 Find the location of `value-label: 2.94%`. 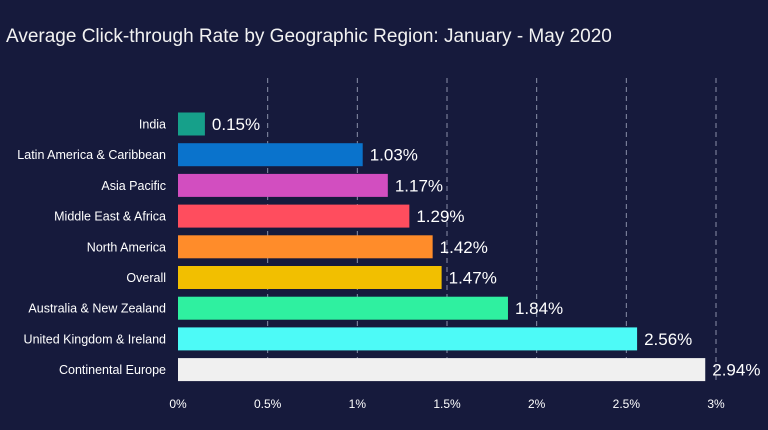

value-label: 2.94% is located at coordinates (736, 370).